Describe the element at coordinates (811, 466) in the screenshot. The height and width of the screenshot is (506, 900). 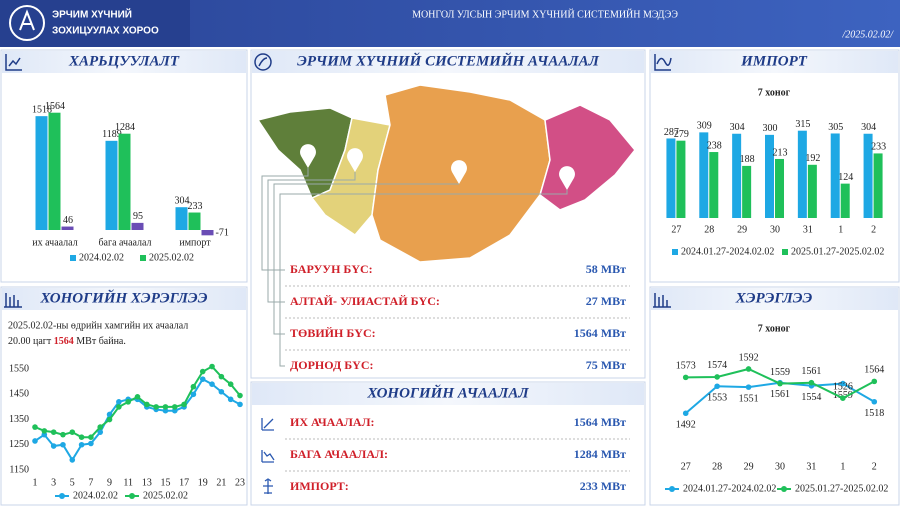
I see `x-tick-label: 31` at that location.